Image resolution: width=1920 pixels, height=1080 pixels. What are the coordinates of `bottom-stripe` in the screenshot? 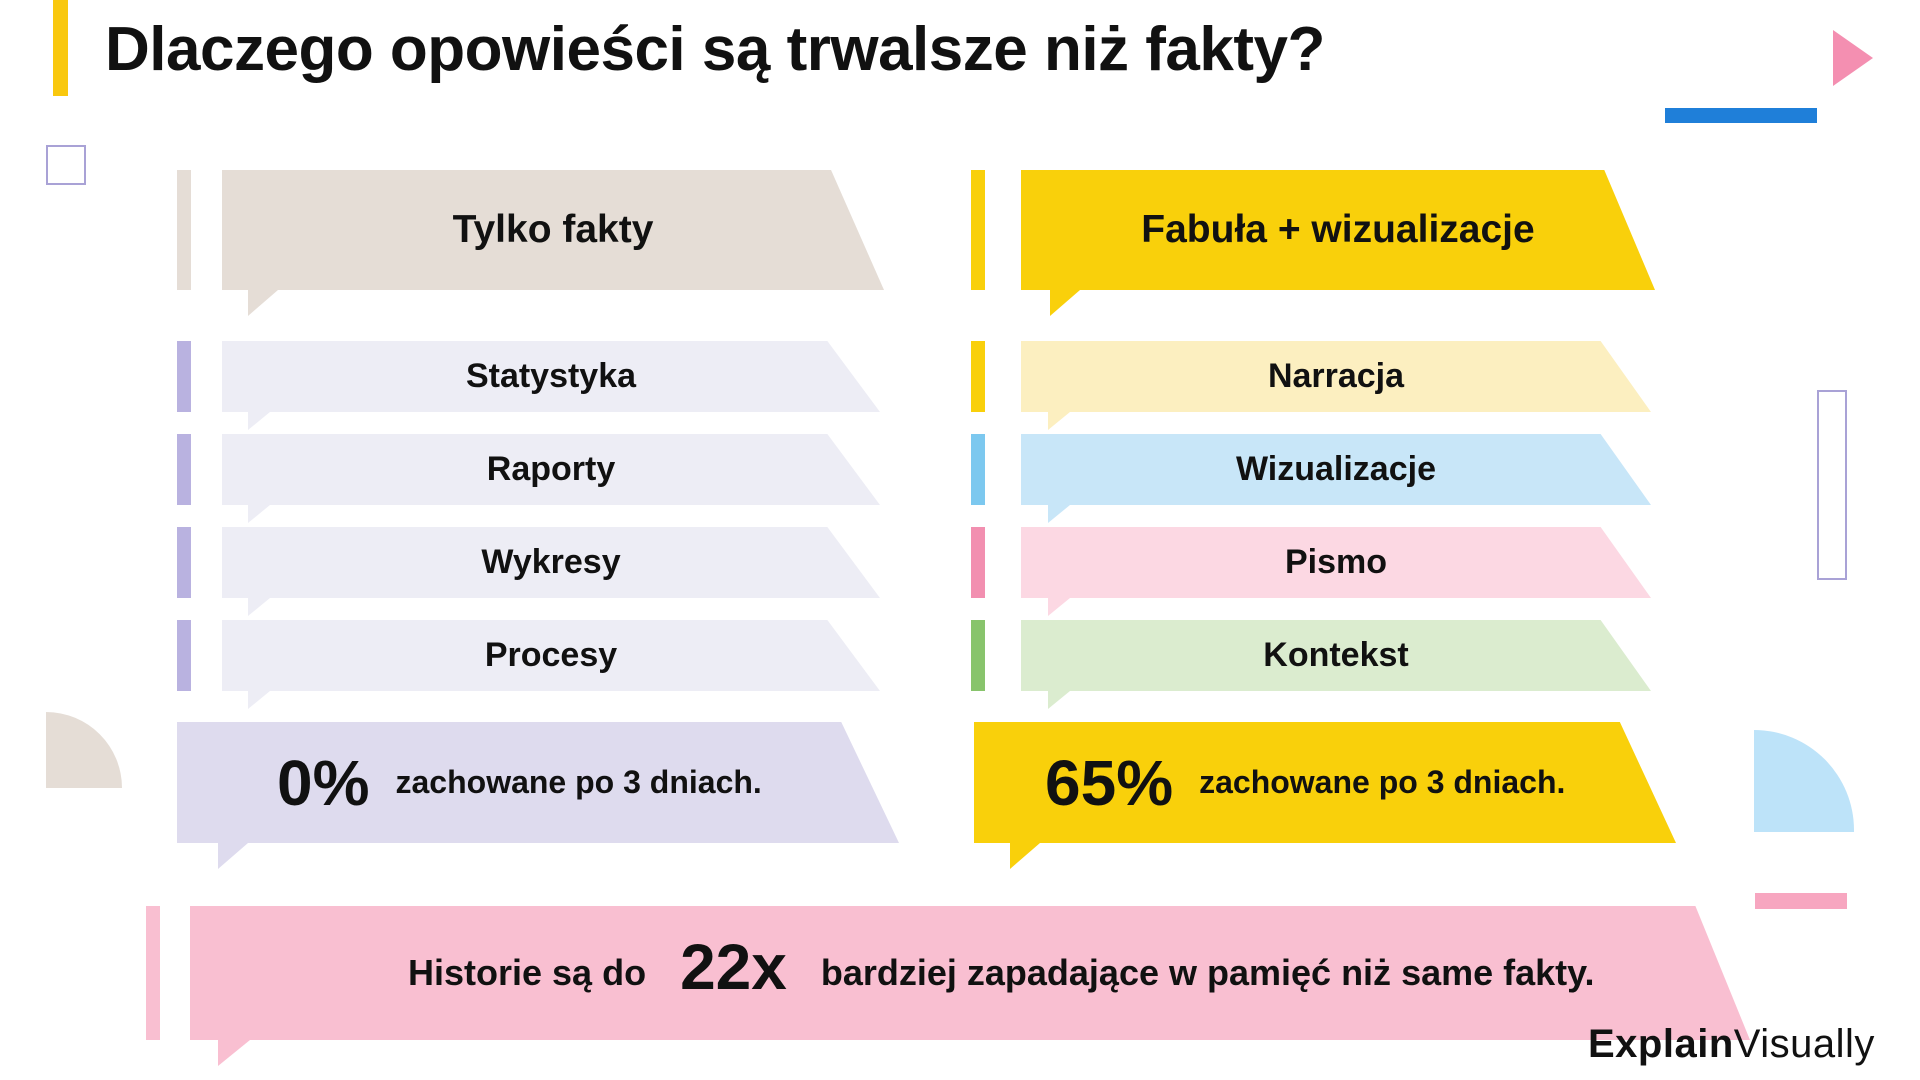 It's located at (153, 973).